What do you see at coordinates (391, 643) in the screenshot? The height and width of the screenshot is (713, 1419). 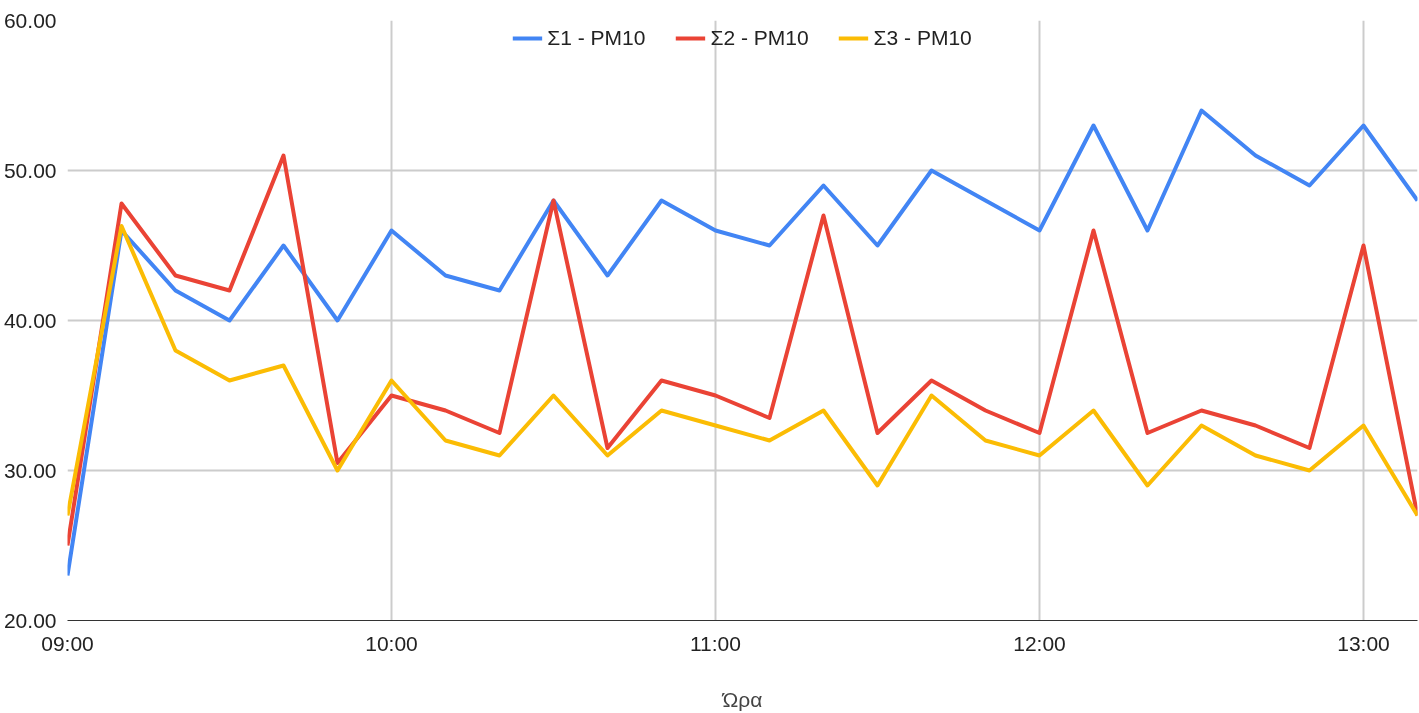 I see `x-tick-label: 10:00` at bounding box center [391, 643].